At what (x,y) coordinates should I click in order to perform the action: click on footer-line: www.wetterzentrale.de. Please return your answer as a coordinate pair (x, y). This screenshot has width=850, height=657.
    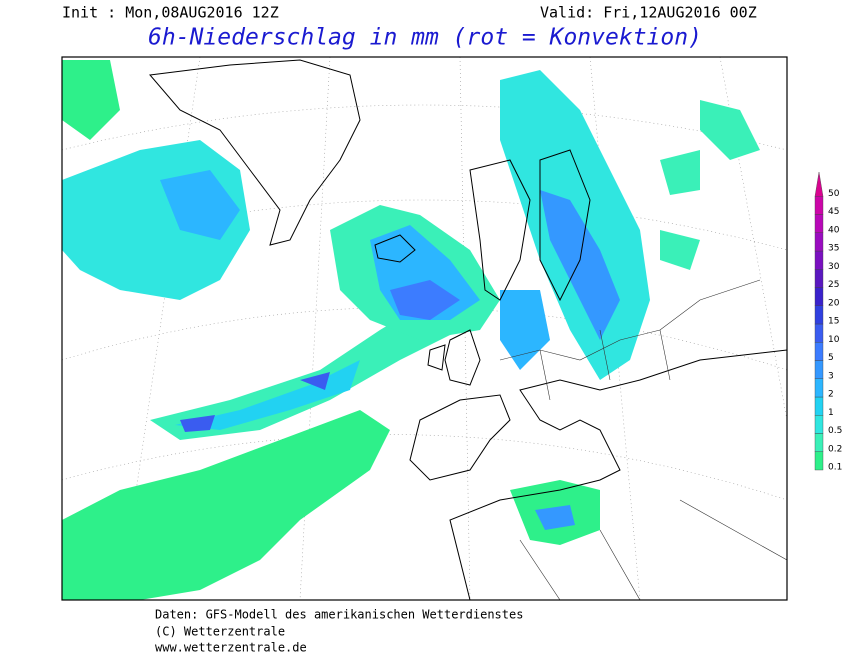
    Looking at the image, I should click on (231, 648).